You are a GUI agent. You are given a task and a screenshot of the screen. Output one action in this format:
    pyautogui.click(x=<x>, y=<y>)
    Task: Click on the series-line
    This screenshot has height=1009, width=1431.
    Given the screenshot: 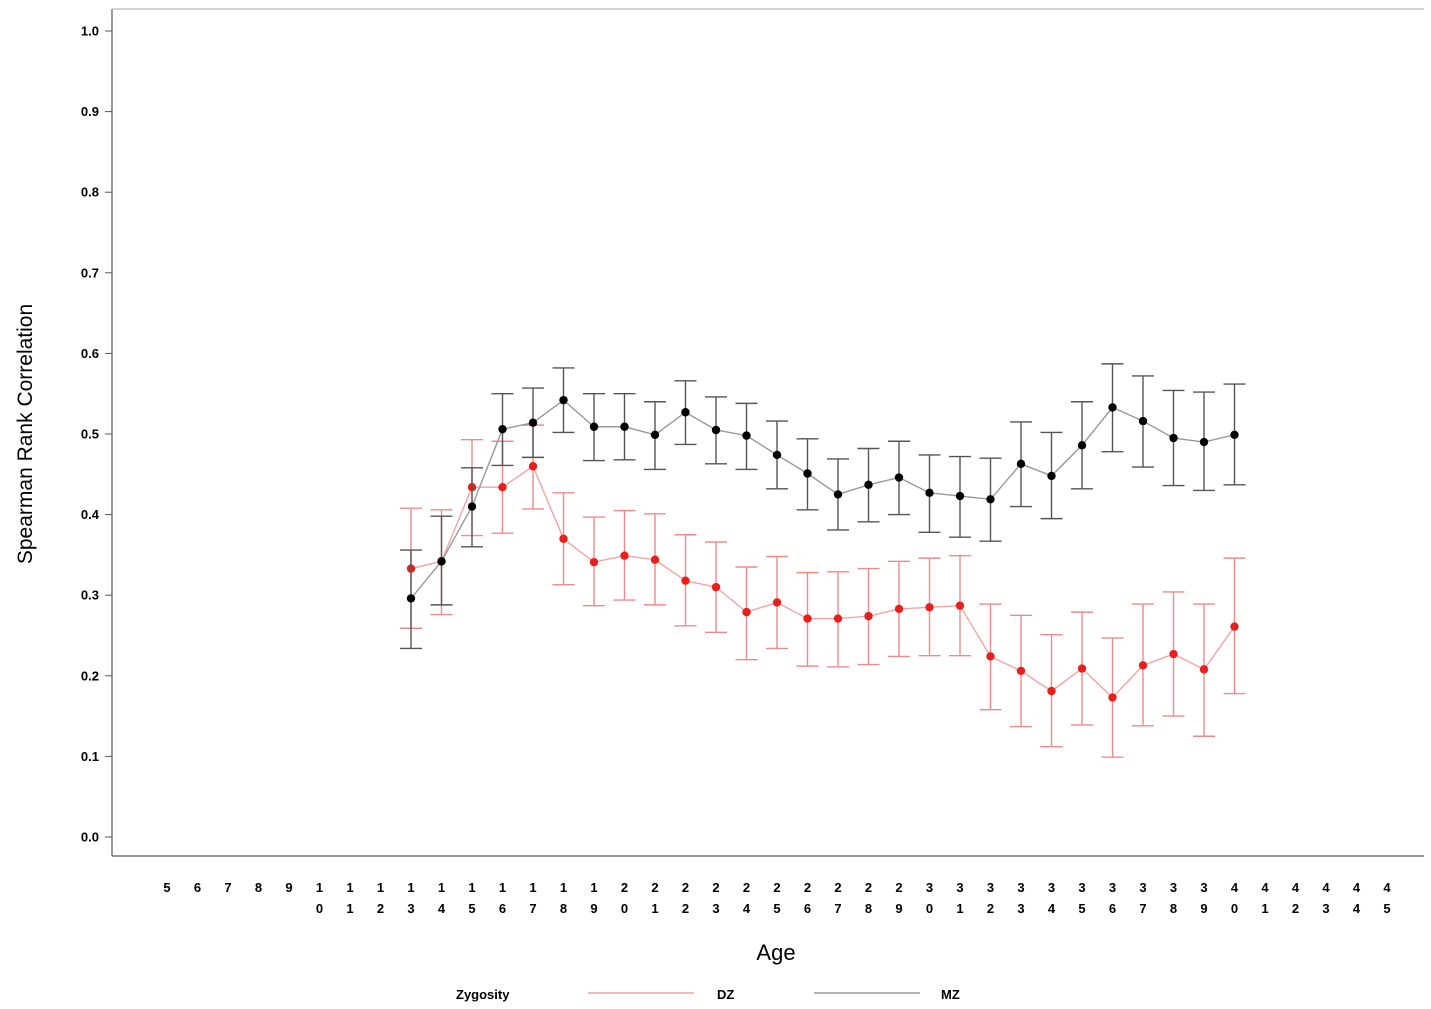 What is the action you would take?
    pyautogui.click(x=822, y=499)
    